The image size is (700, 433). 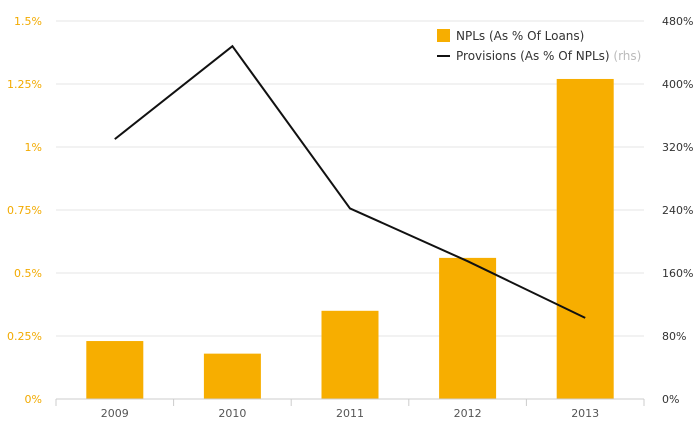 What do you see at coordinates (28, 21) in the screenshot?
I see `y-left-tick-label: 1.5%` at bounding box center [28, 21].